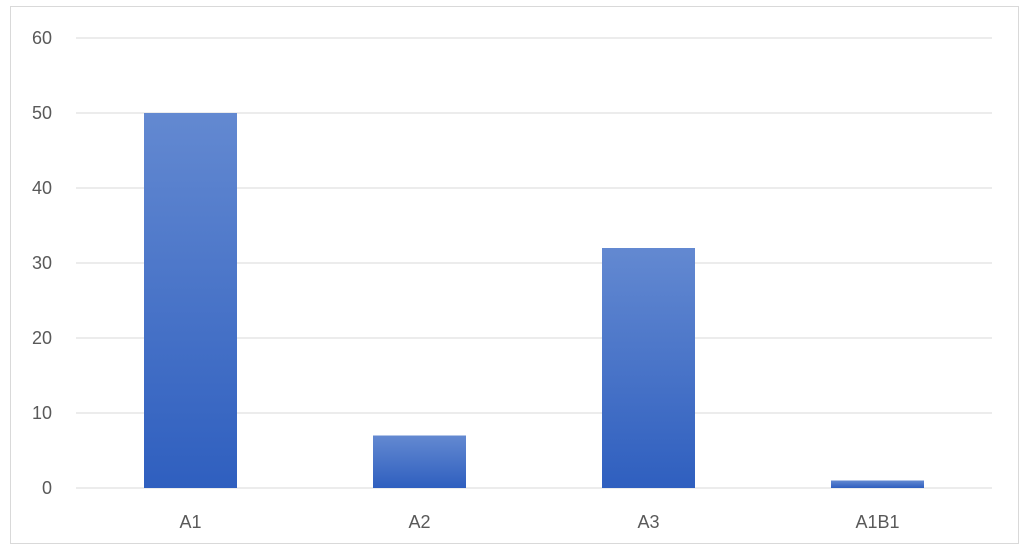 This screenshot has width=1022, height=547. What do you see at coordinates (877, 522) in the screenshot?
I see `x-tick-label: A1B1` at bounding box center [877, 522].